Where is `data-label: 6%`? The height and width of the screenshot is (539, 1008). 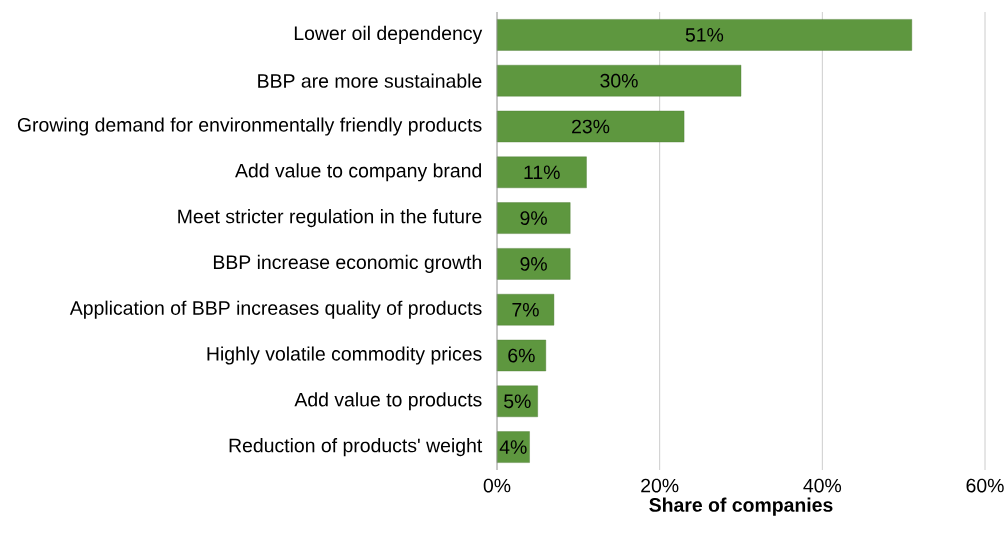
data-label: 6% is located at coordinates (521, 355).